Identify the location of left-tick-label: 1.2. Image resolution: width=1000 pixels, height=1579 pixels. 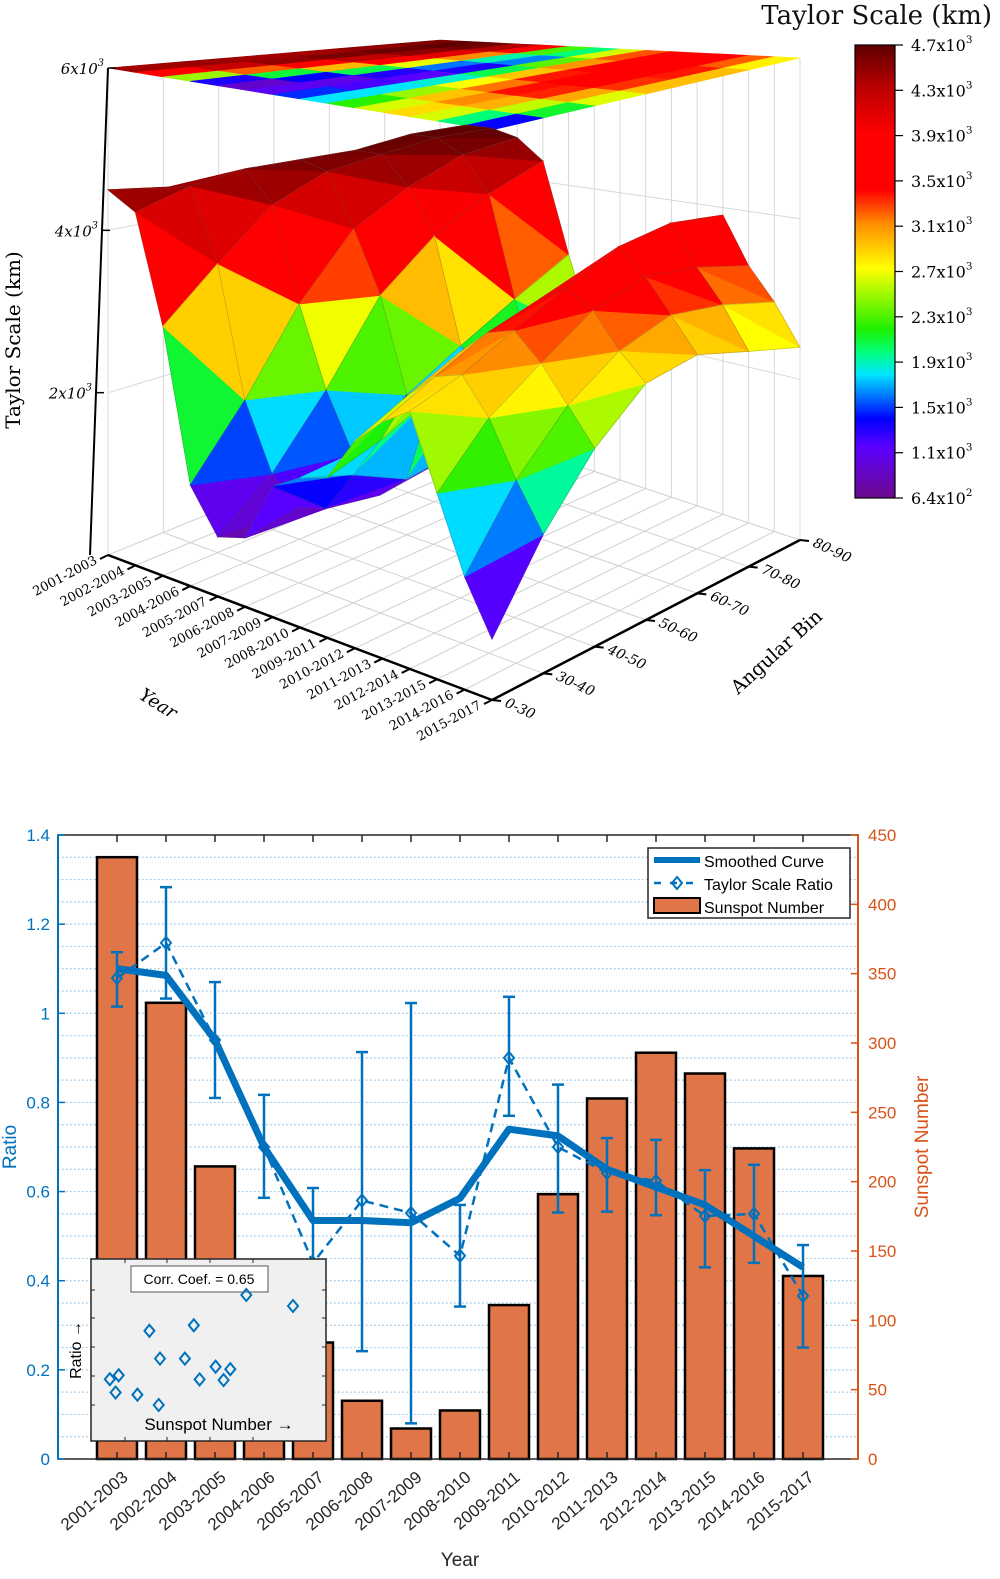
(38, 924).